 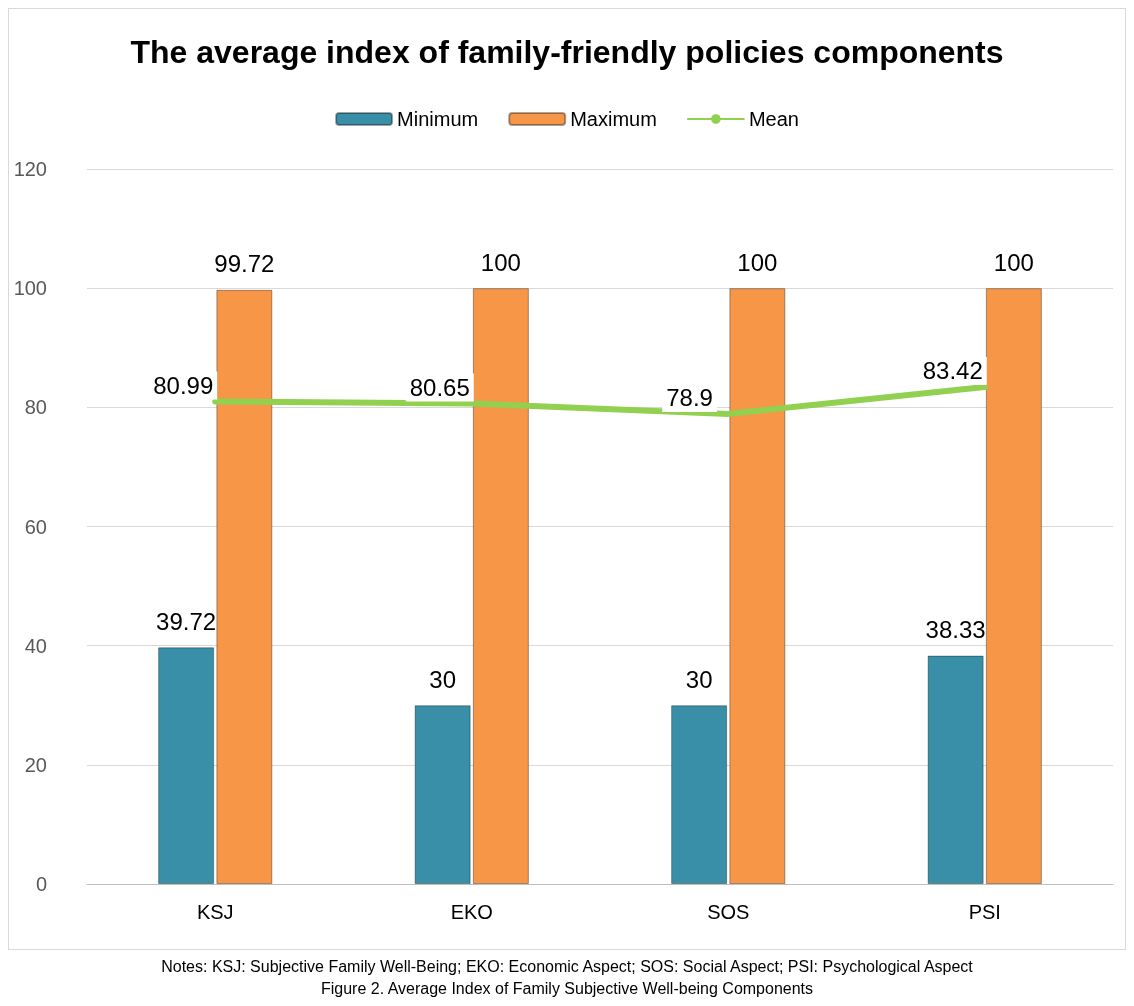 I want to click on y-tick-label: 120, so click(x=30, y=169).